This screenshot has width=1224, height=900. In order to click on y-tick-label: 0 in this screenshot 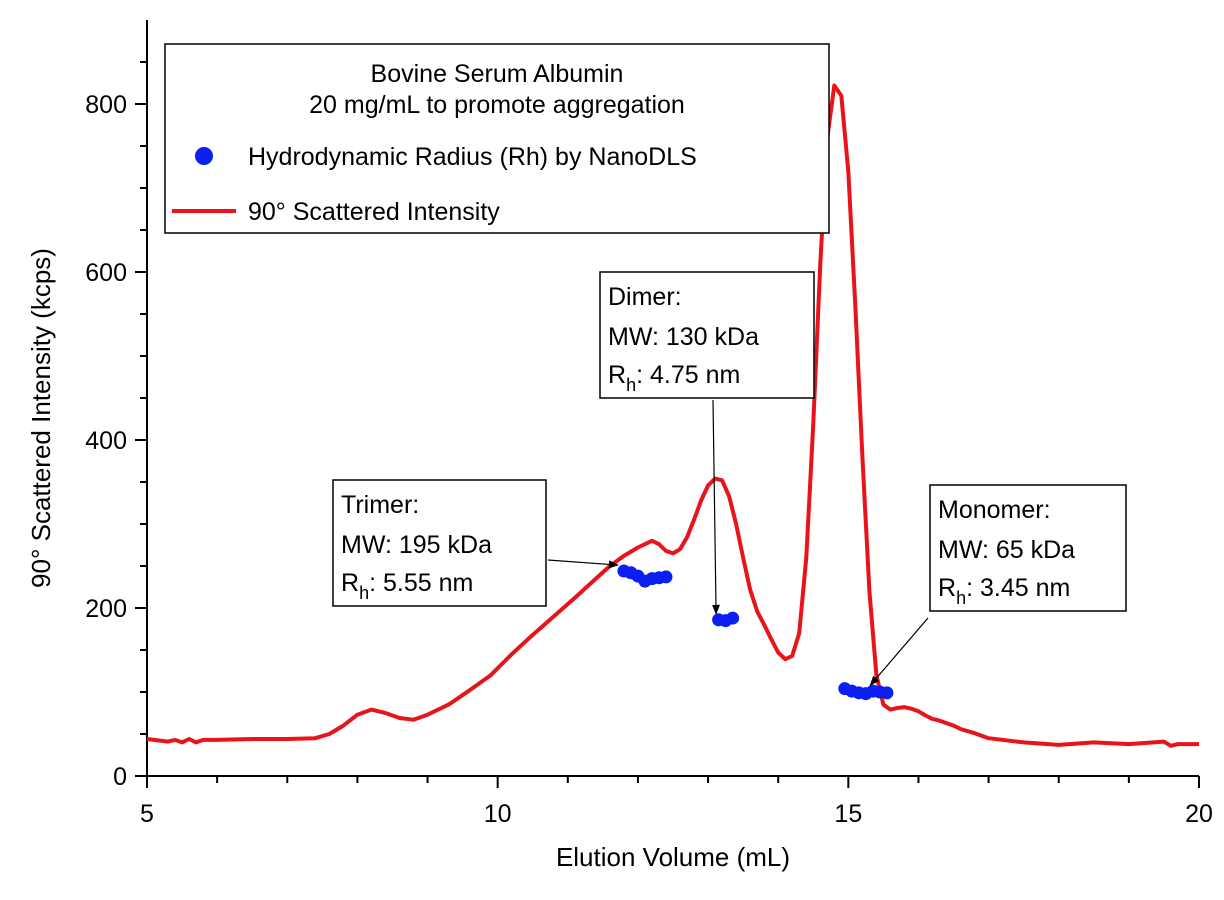, I will do `click(120, 777)`.